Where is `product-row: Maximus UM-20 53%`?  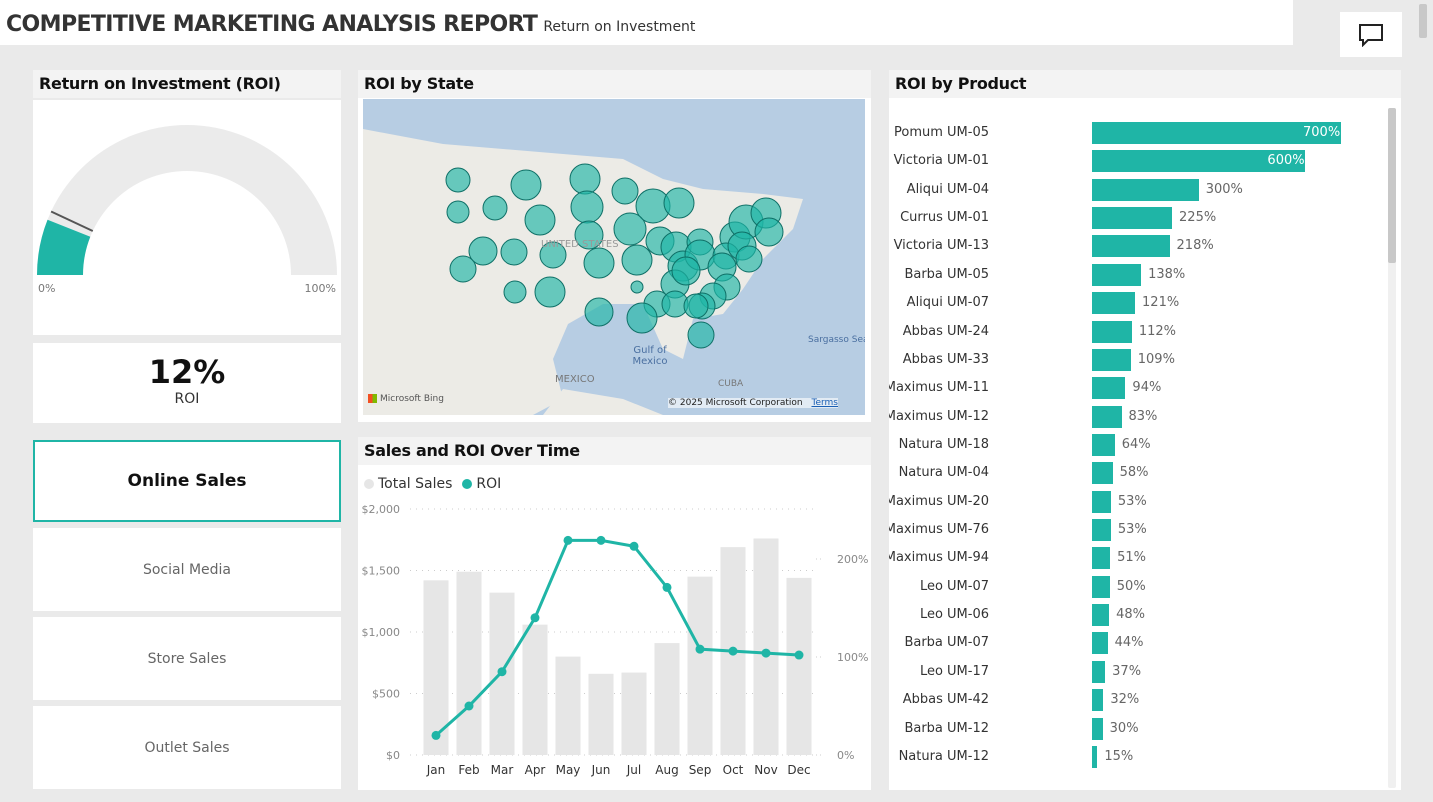
product-row: Maximus UM-20 53% is located at coordinates (1139, 501).